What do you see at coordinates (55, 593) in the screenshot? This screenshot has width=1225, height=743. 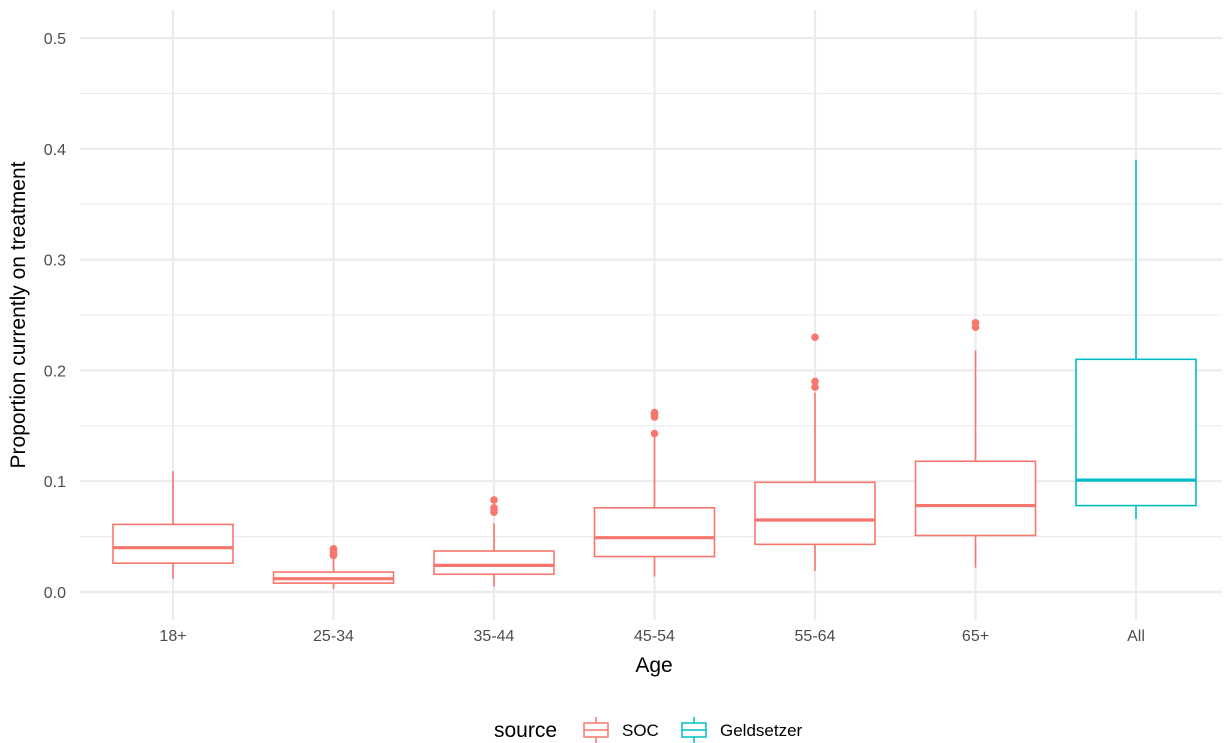 I see `y-tick-label: 0.0` at bounding box center [55, 593].